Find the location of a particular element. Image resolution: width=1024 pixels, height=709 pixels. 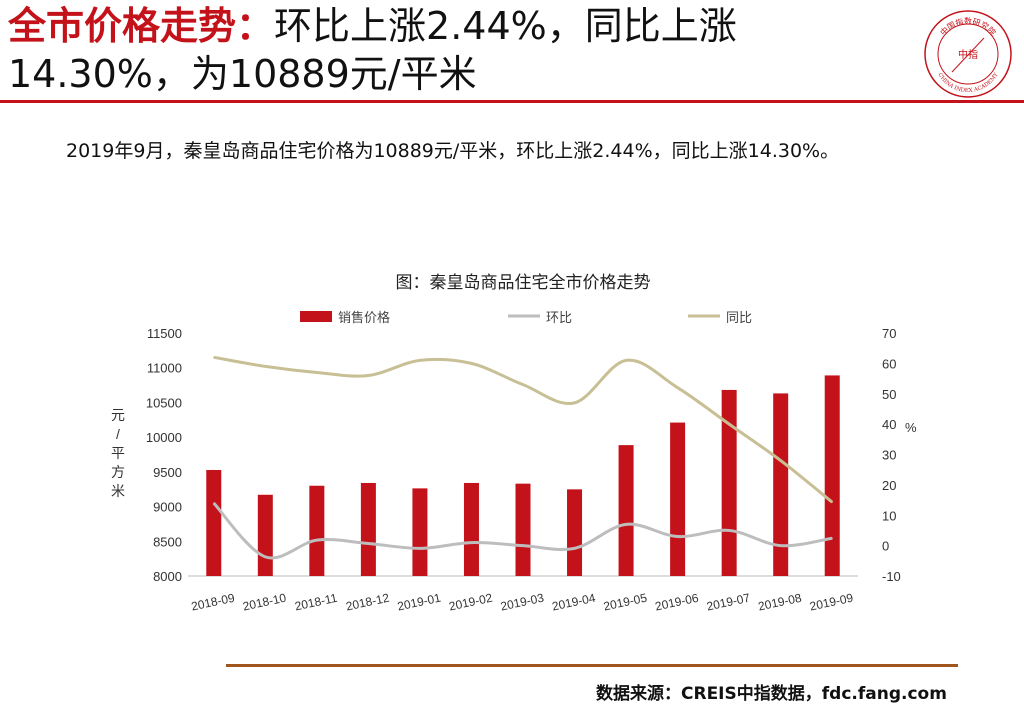

title-line-1: 全市价格走势：环比上涨2.44%，同比上涨 is located at coordinates (458, 26).